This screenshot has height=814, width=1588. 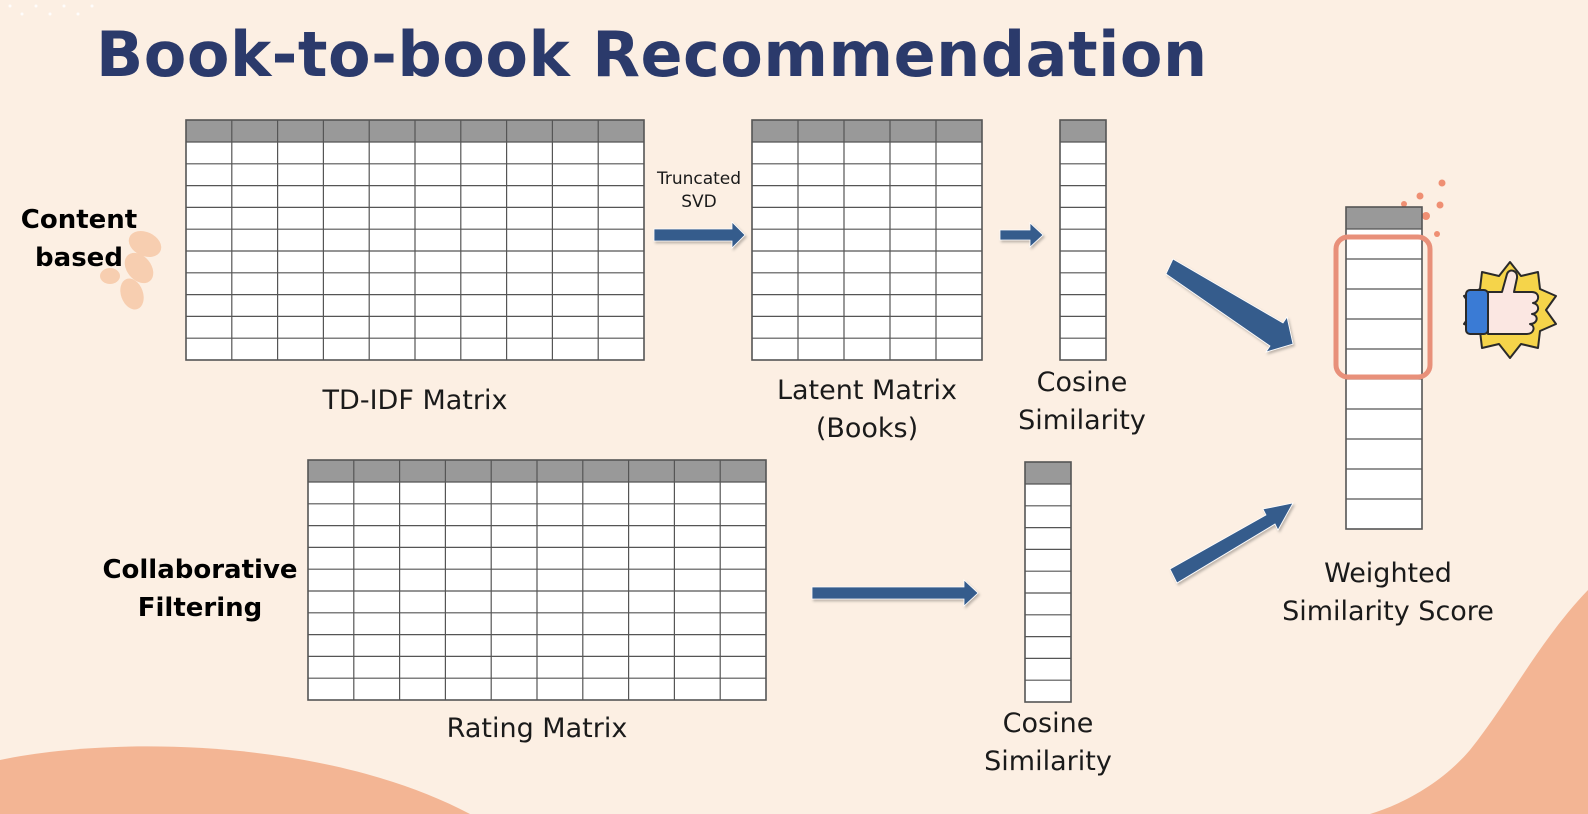 What do you see at coordinates (1388, 593) in the screenshot?
I see `weighted-similarity-label: Weighted Similarity Score` at bounding box center [1388, 593].